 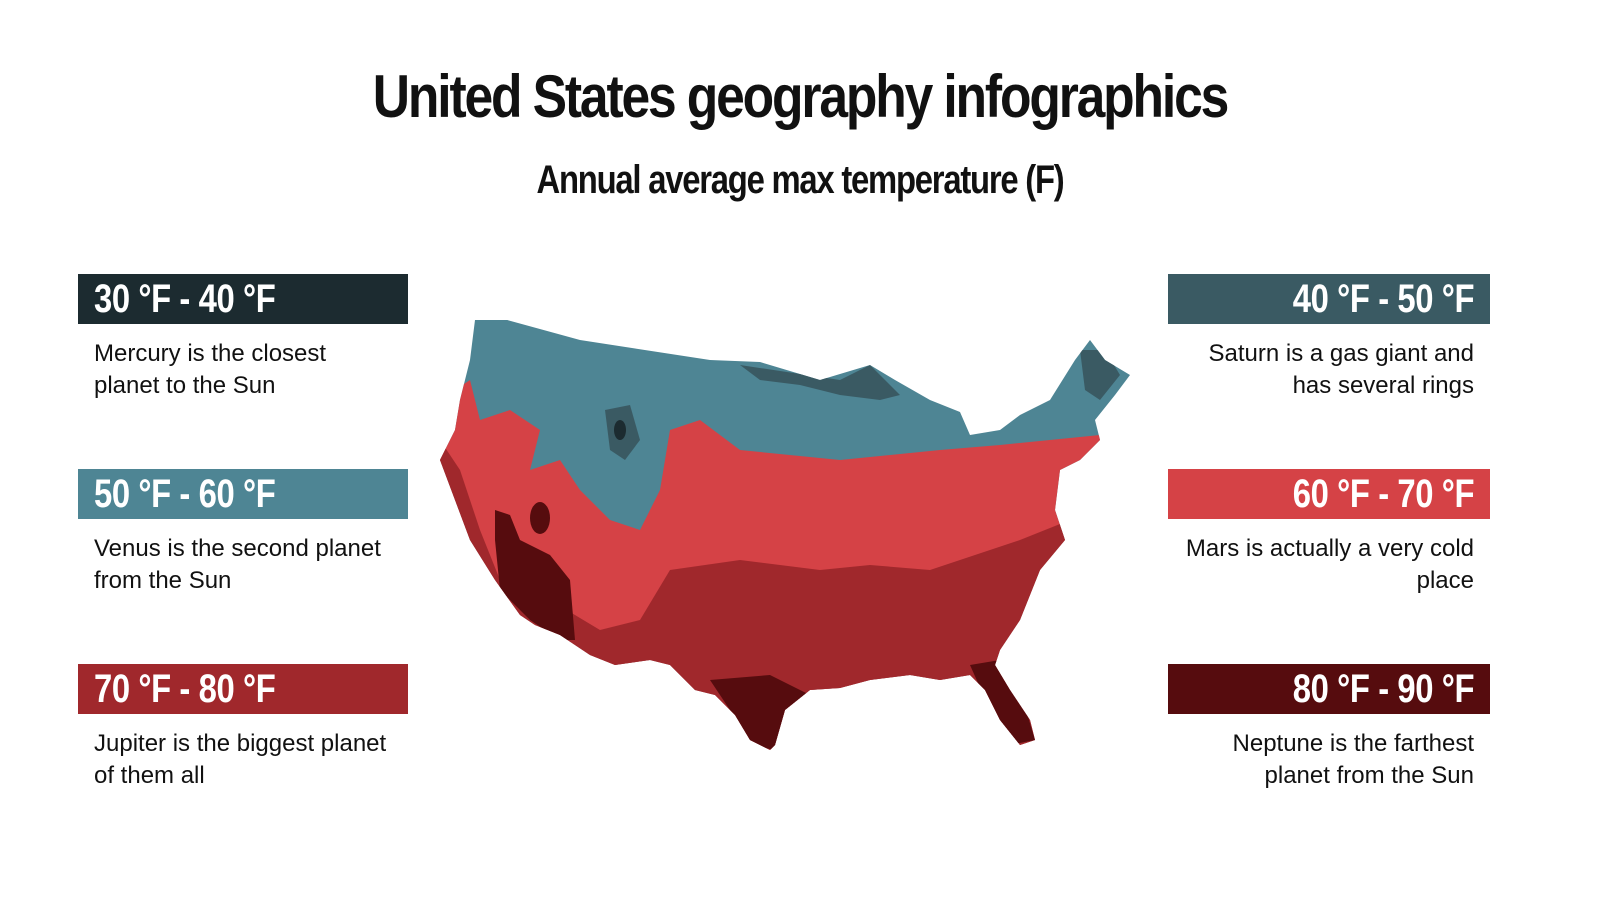 I want to click on zone-80-90-florida, so click(x=1002, y=702).